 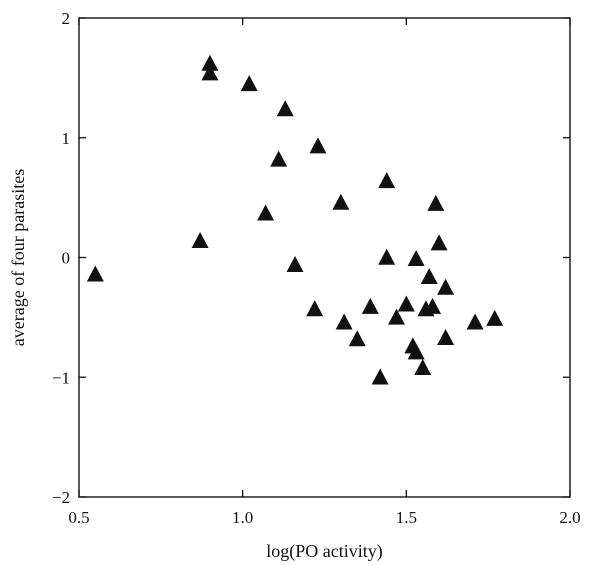 I want to click on y-tick-label: −2, so click(x=61, y=497).